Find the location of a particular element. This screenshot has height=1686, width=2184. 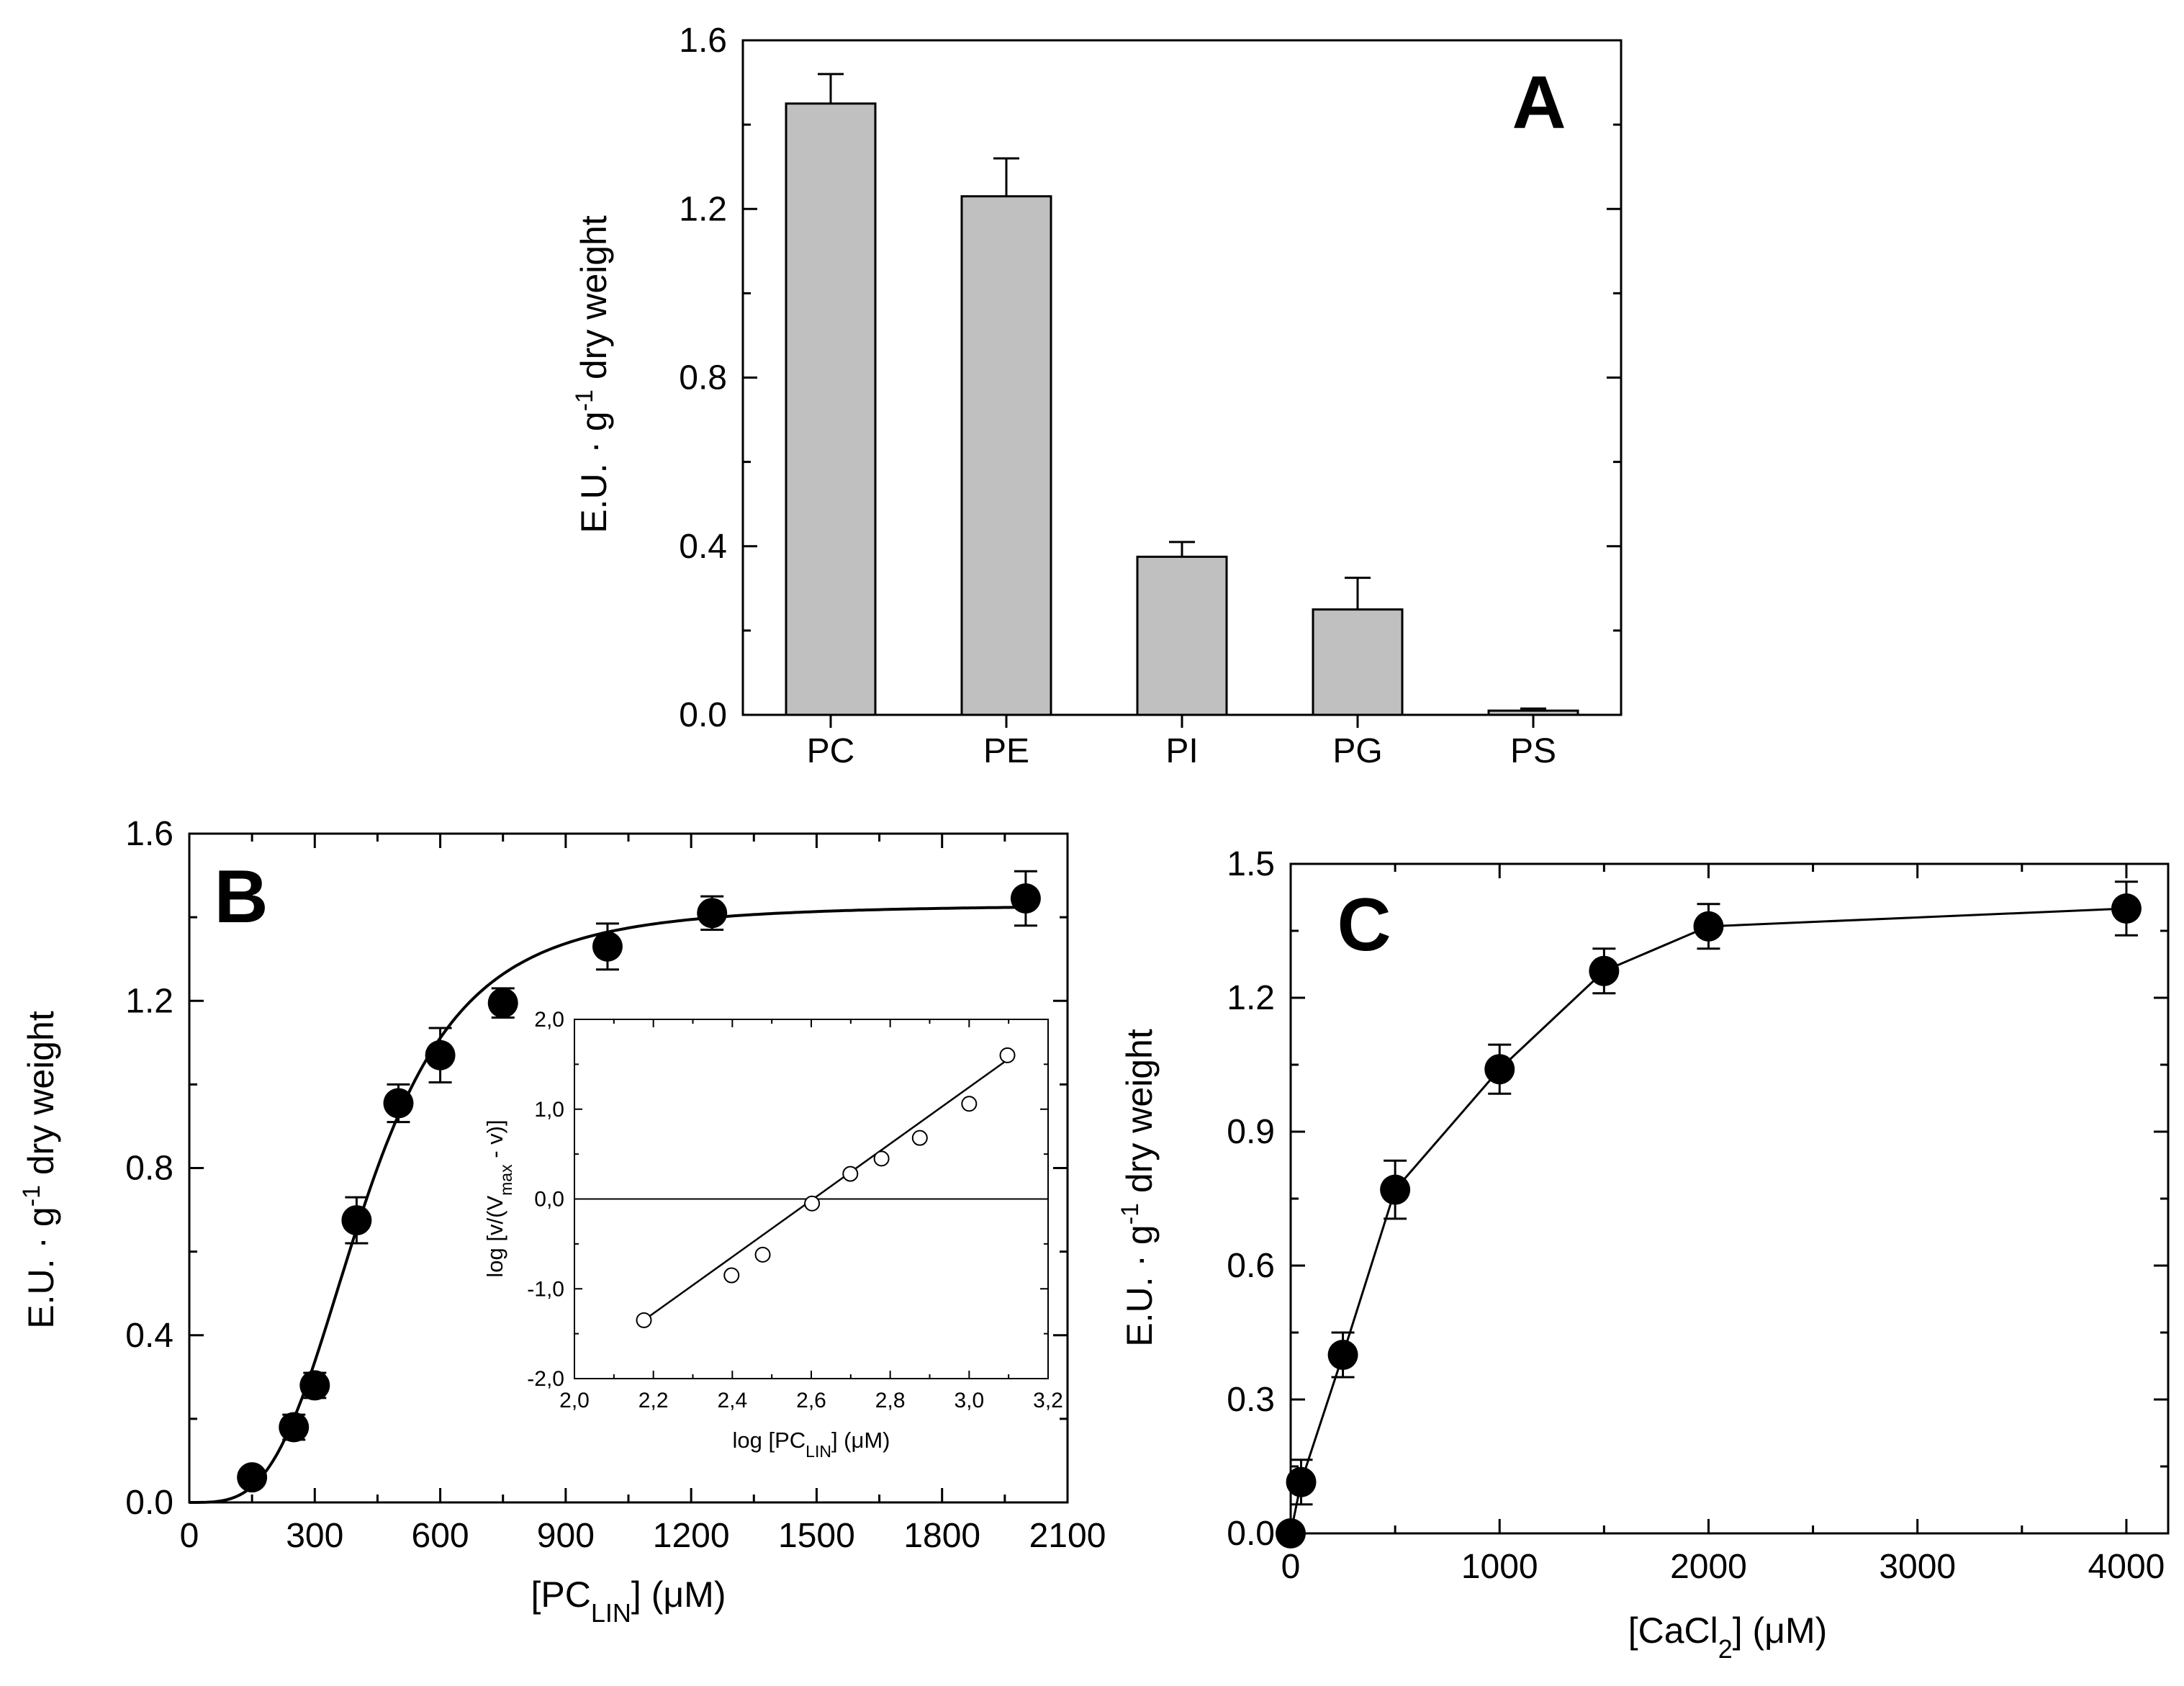

inset-x-title-rest: ] (μM) is located at coordinates (860, 1440).